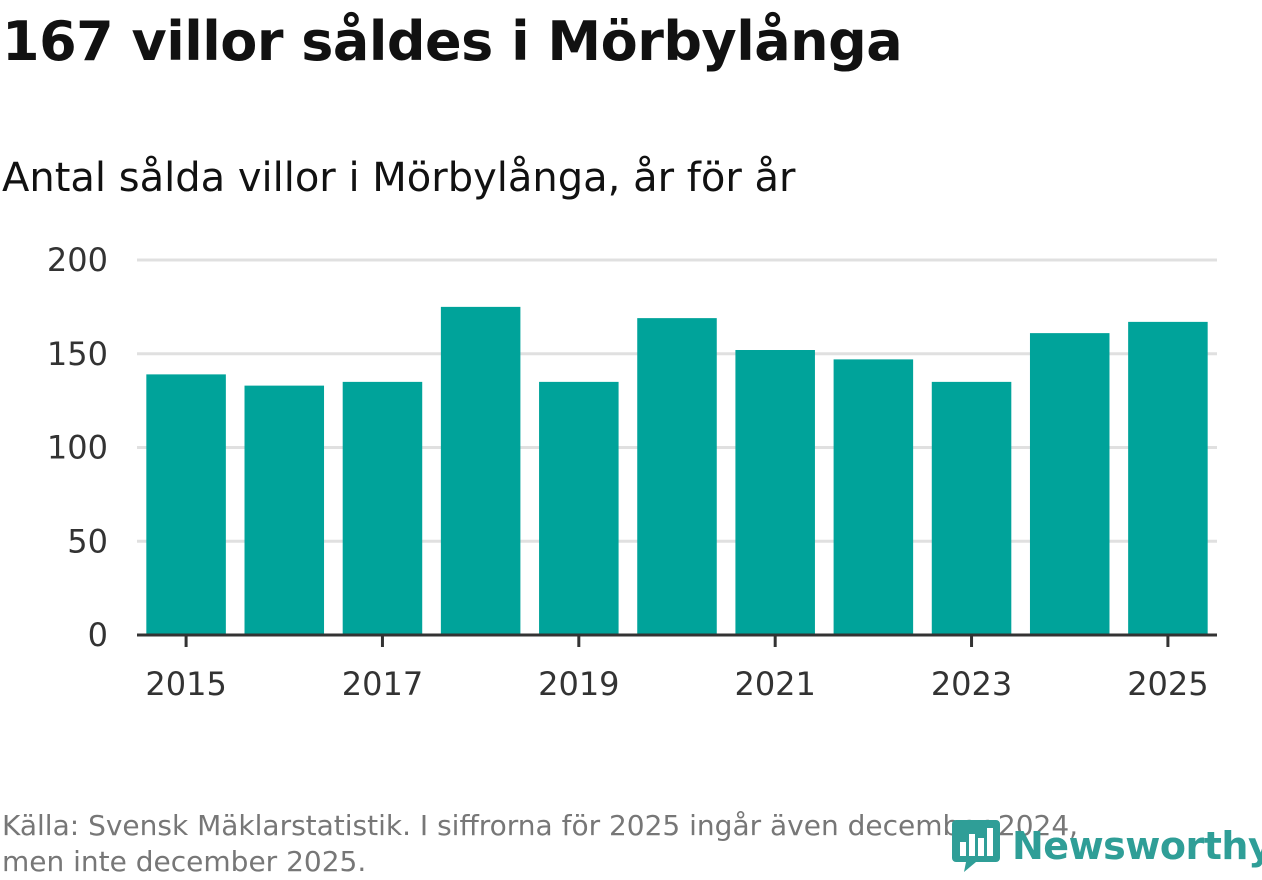 This screenshot has width=1262, height=880. What do you see at coordinates (873, 497) in the screenshot?
I see `bar-2022` at bounding box center [873, 497].